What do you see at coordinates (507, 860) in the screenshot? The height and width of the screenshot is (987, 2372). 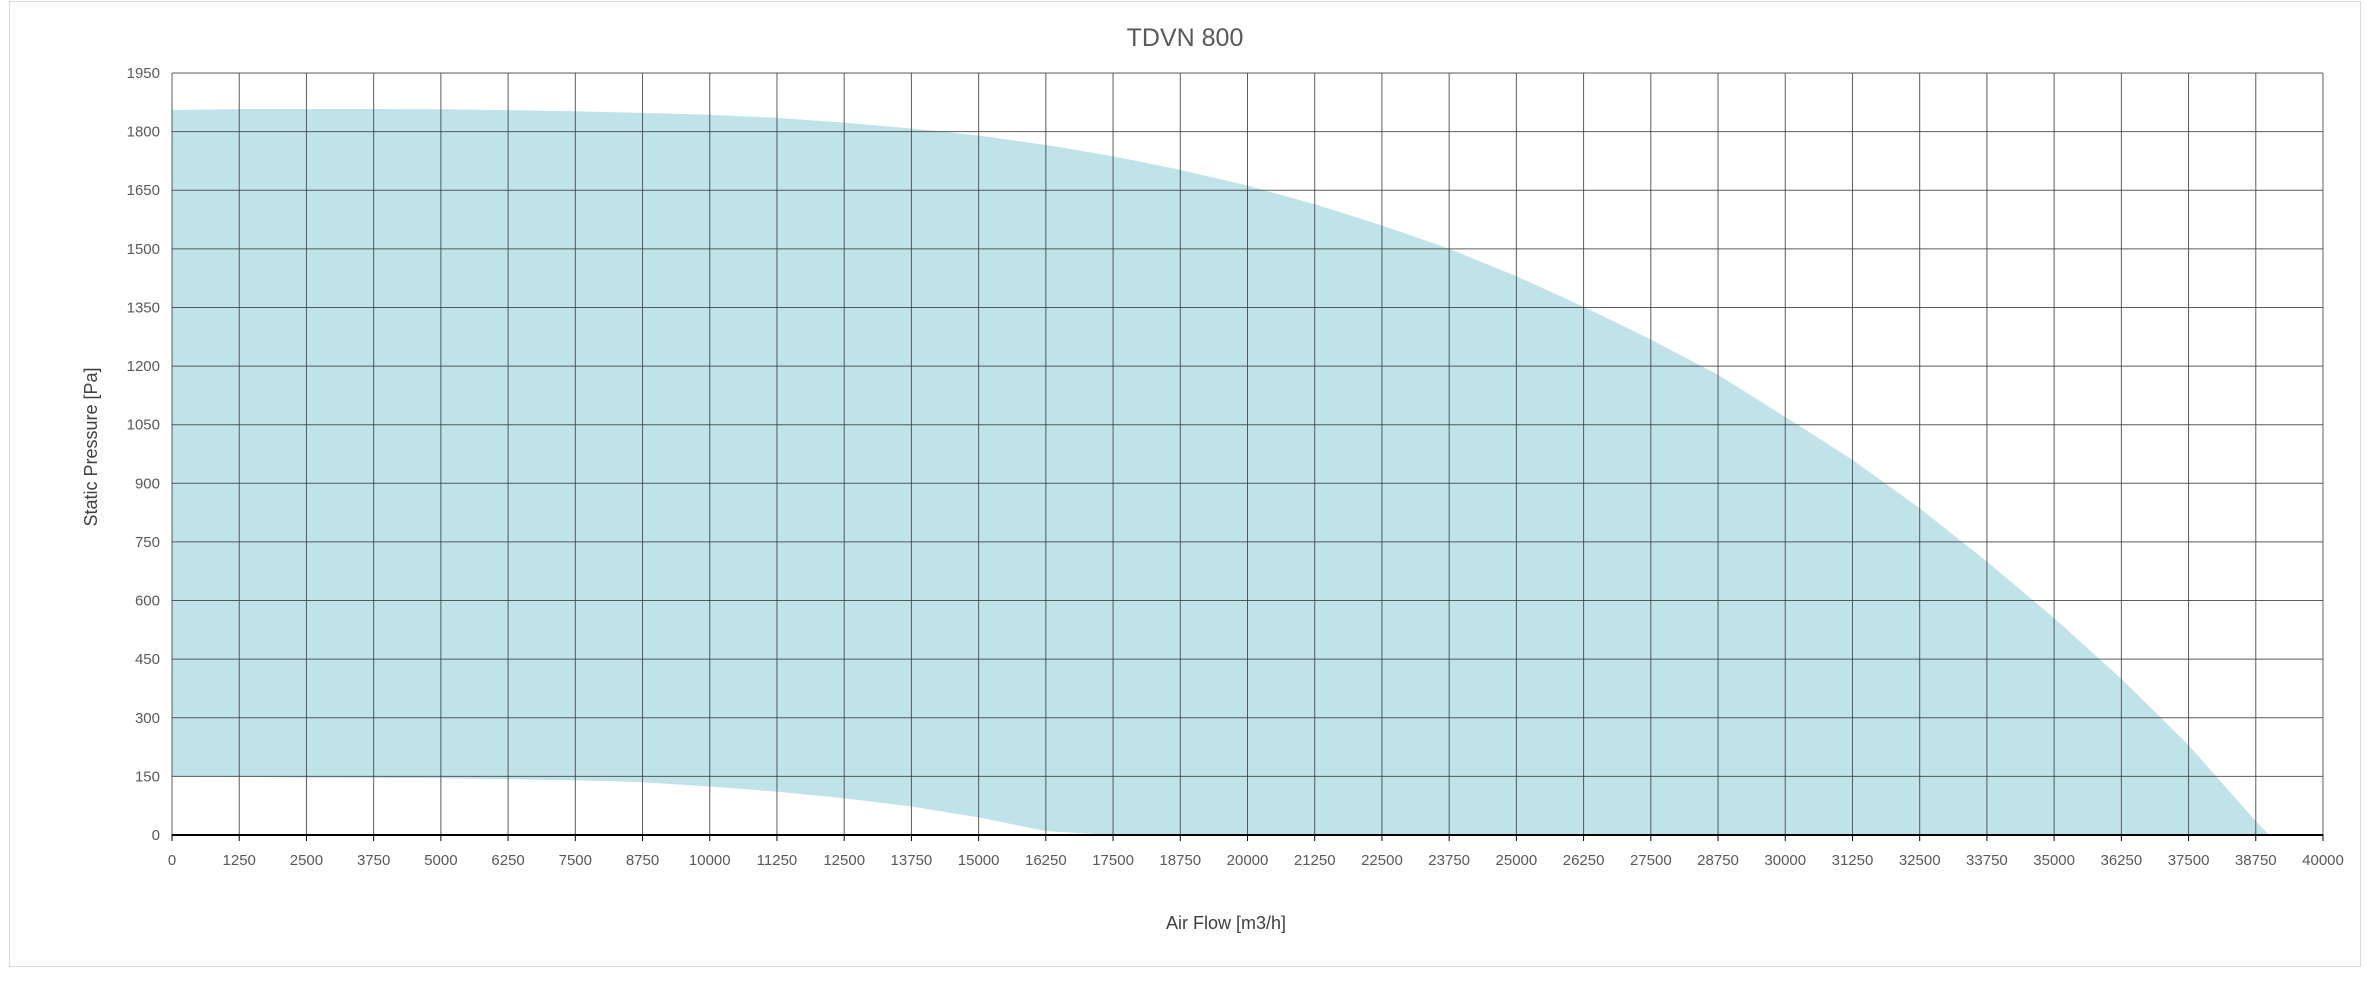 I see `x-tick-label: 6250` at bounding box center [507, 860].